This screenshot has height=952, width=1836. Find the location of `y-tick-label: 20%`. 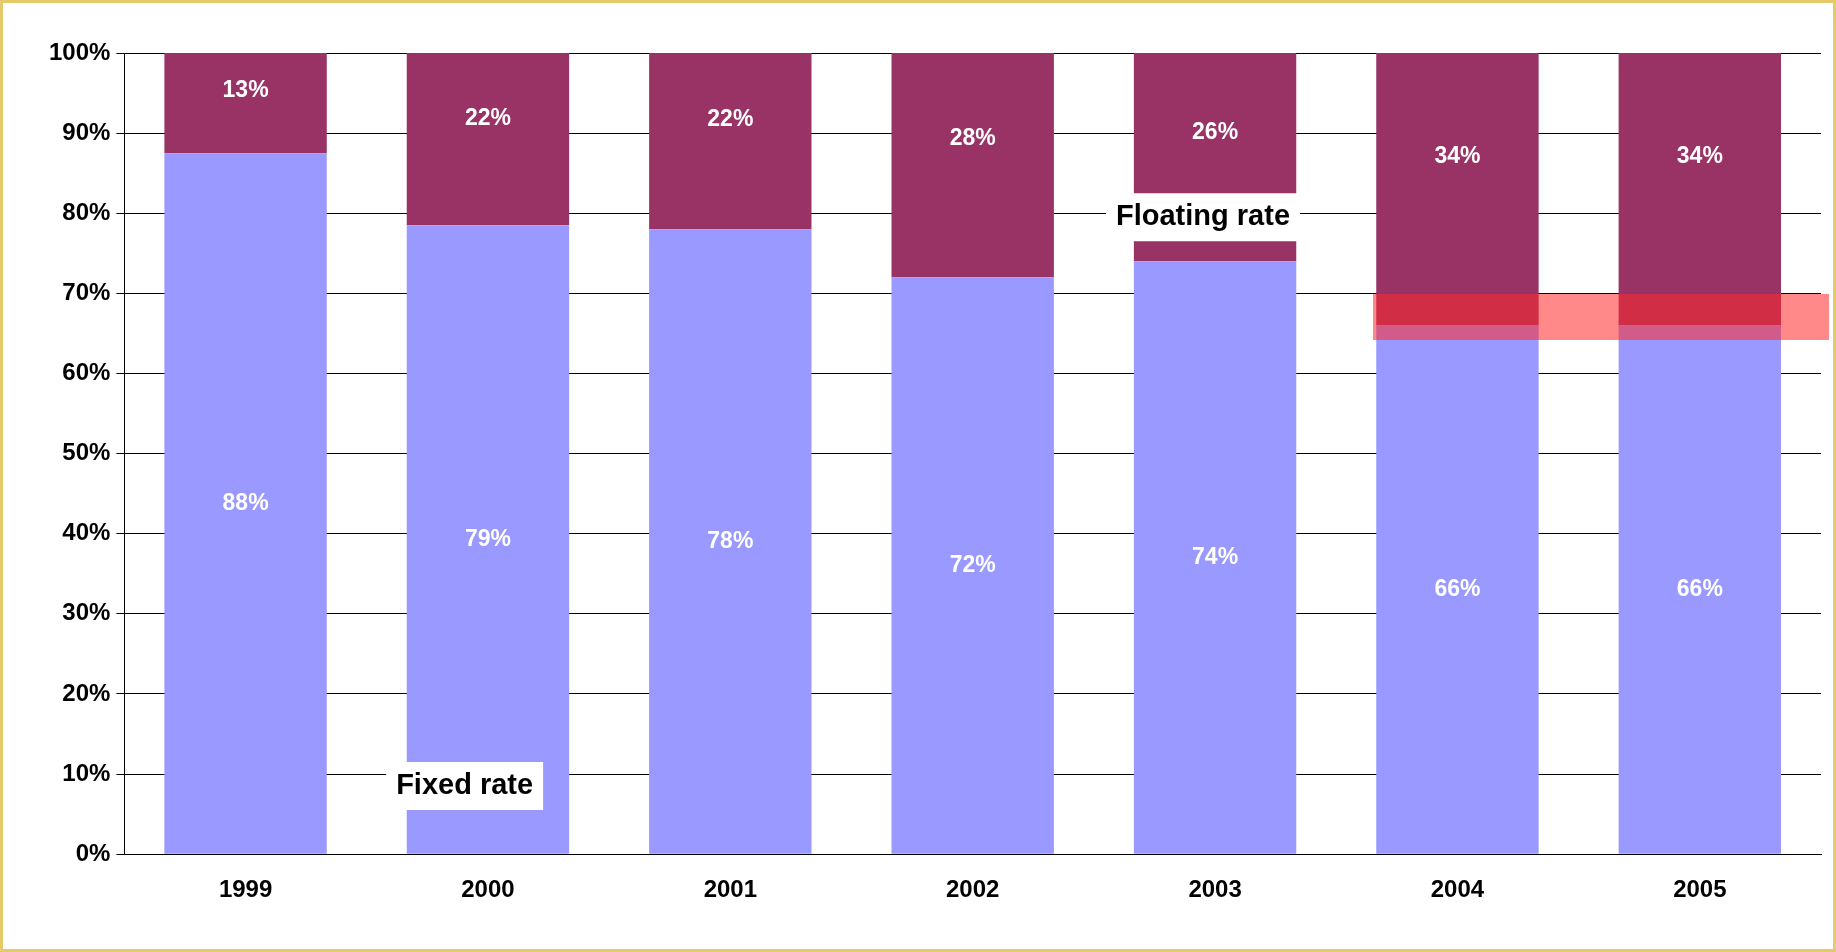

y-tick-label: 20% is located at coordinates (86, 692).